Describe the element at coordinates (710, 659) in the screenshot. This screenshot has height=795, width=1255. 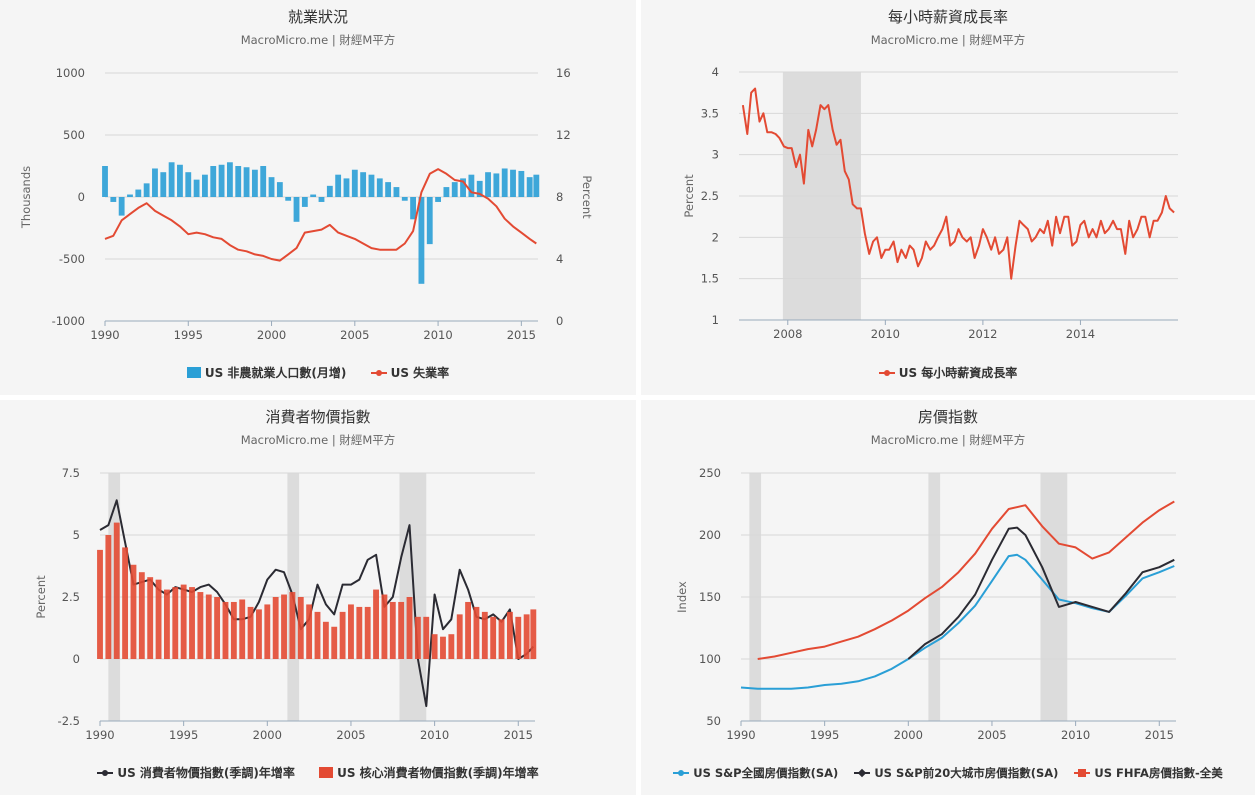
I see `y-tick-label: 100` at that location.